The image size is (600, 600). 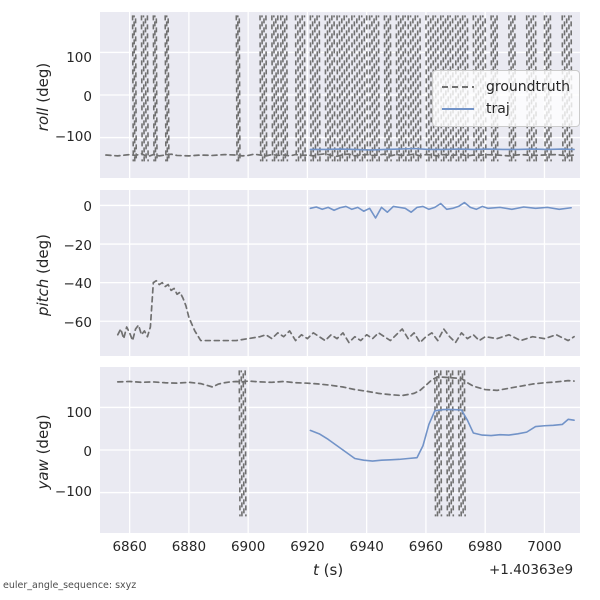 I want to click on legend-entry-traj: traj, so click(x=505, y=109).